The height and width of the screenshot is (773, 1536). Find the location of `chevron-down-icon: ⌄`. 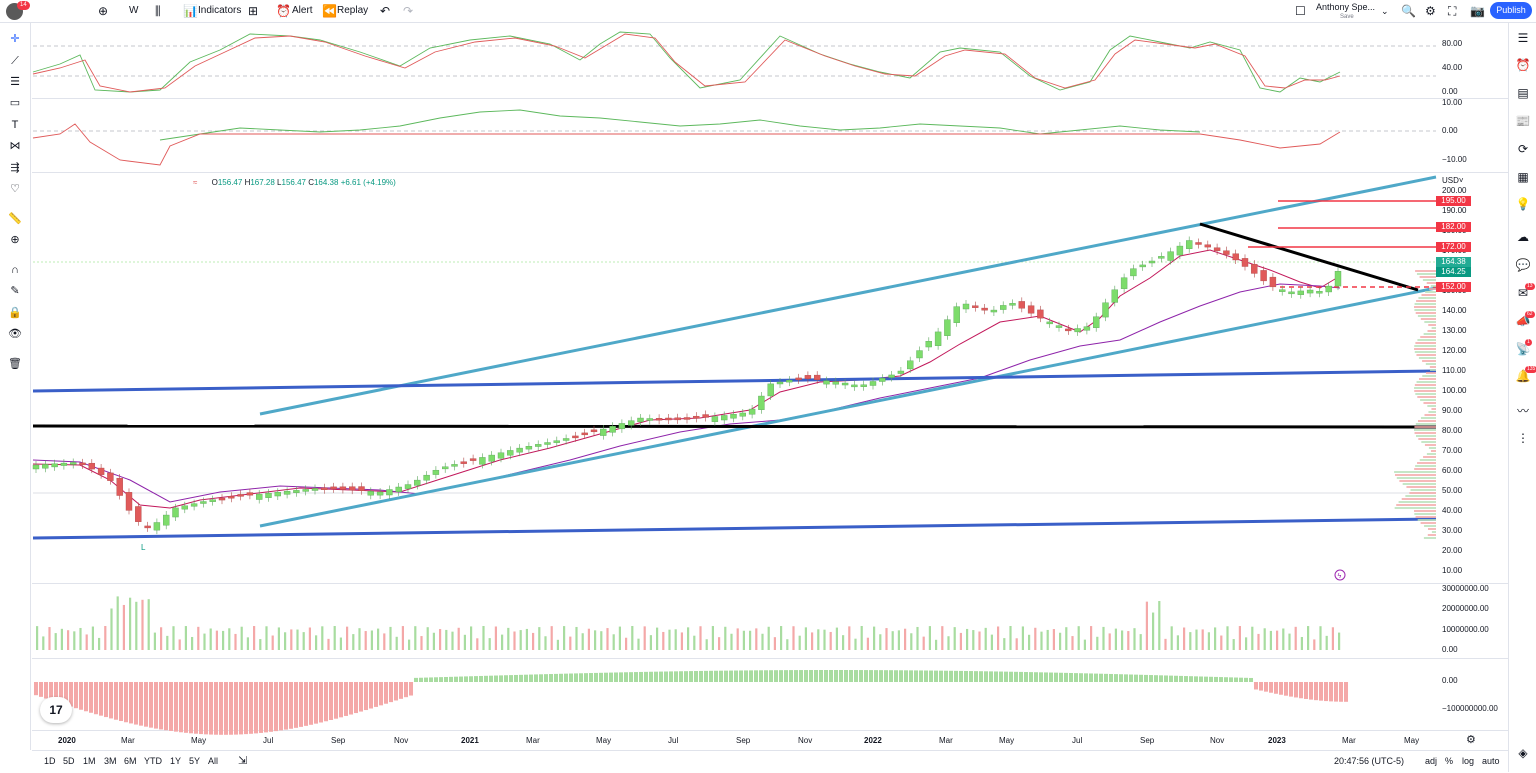

chevron-down-icon: ⌄ is located at coordinates (1385, 11).